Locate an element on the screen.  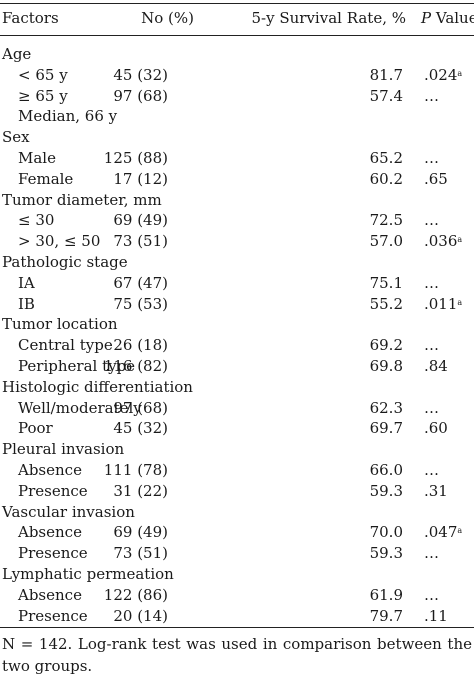
p-value-text: .60 is located at coordinates (436, 428).